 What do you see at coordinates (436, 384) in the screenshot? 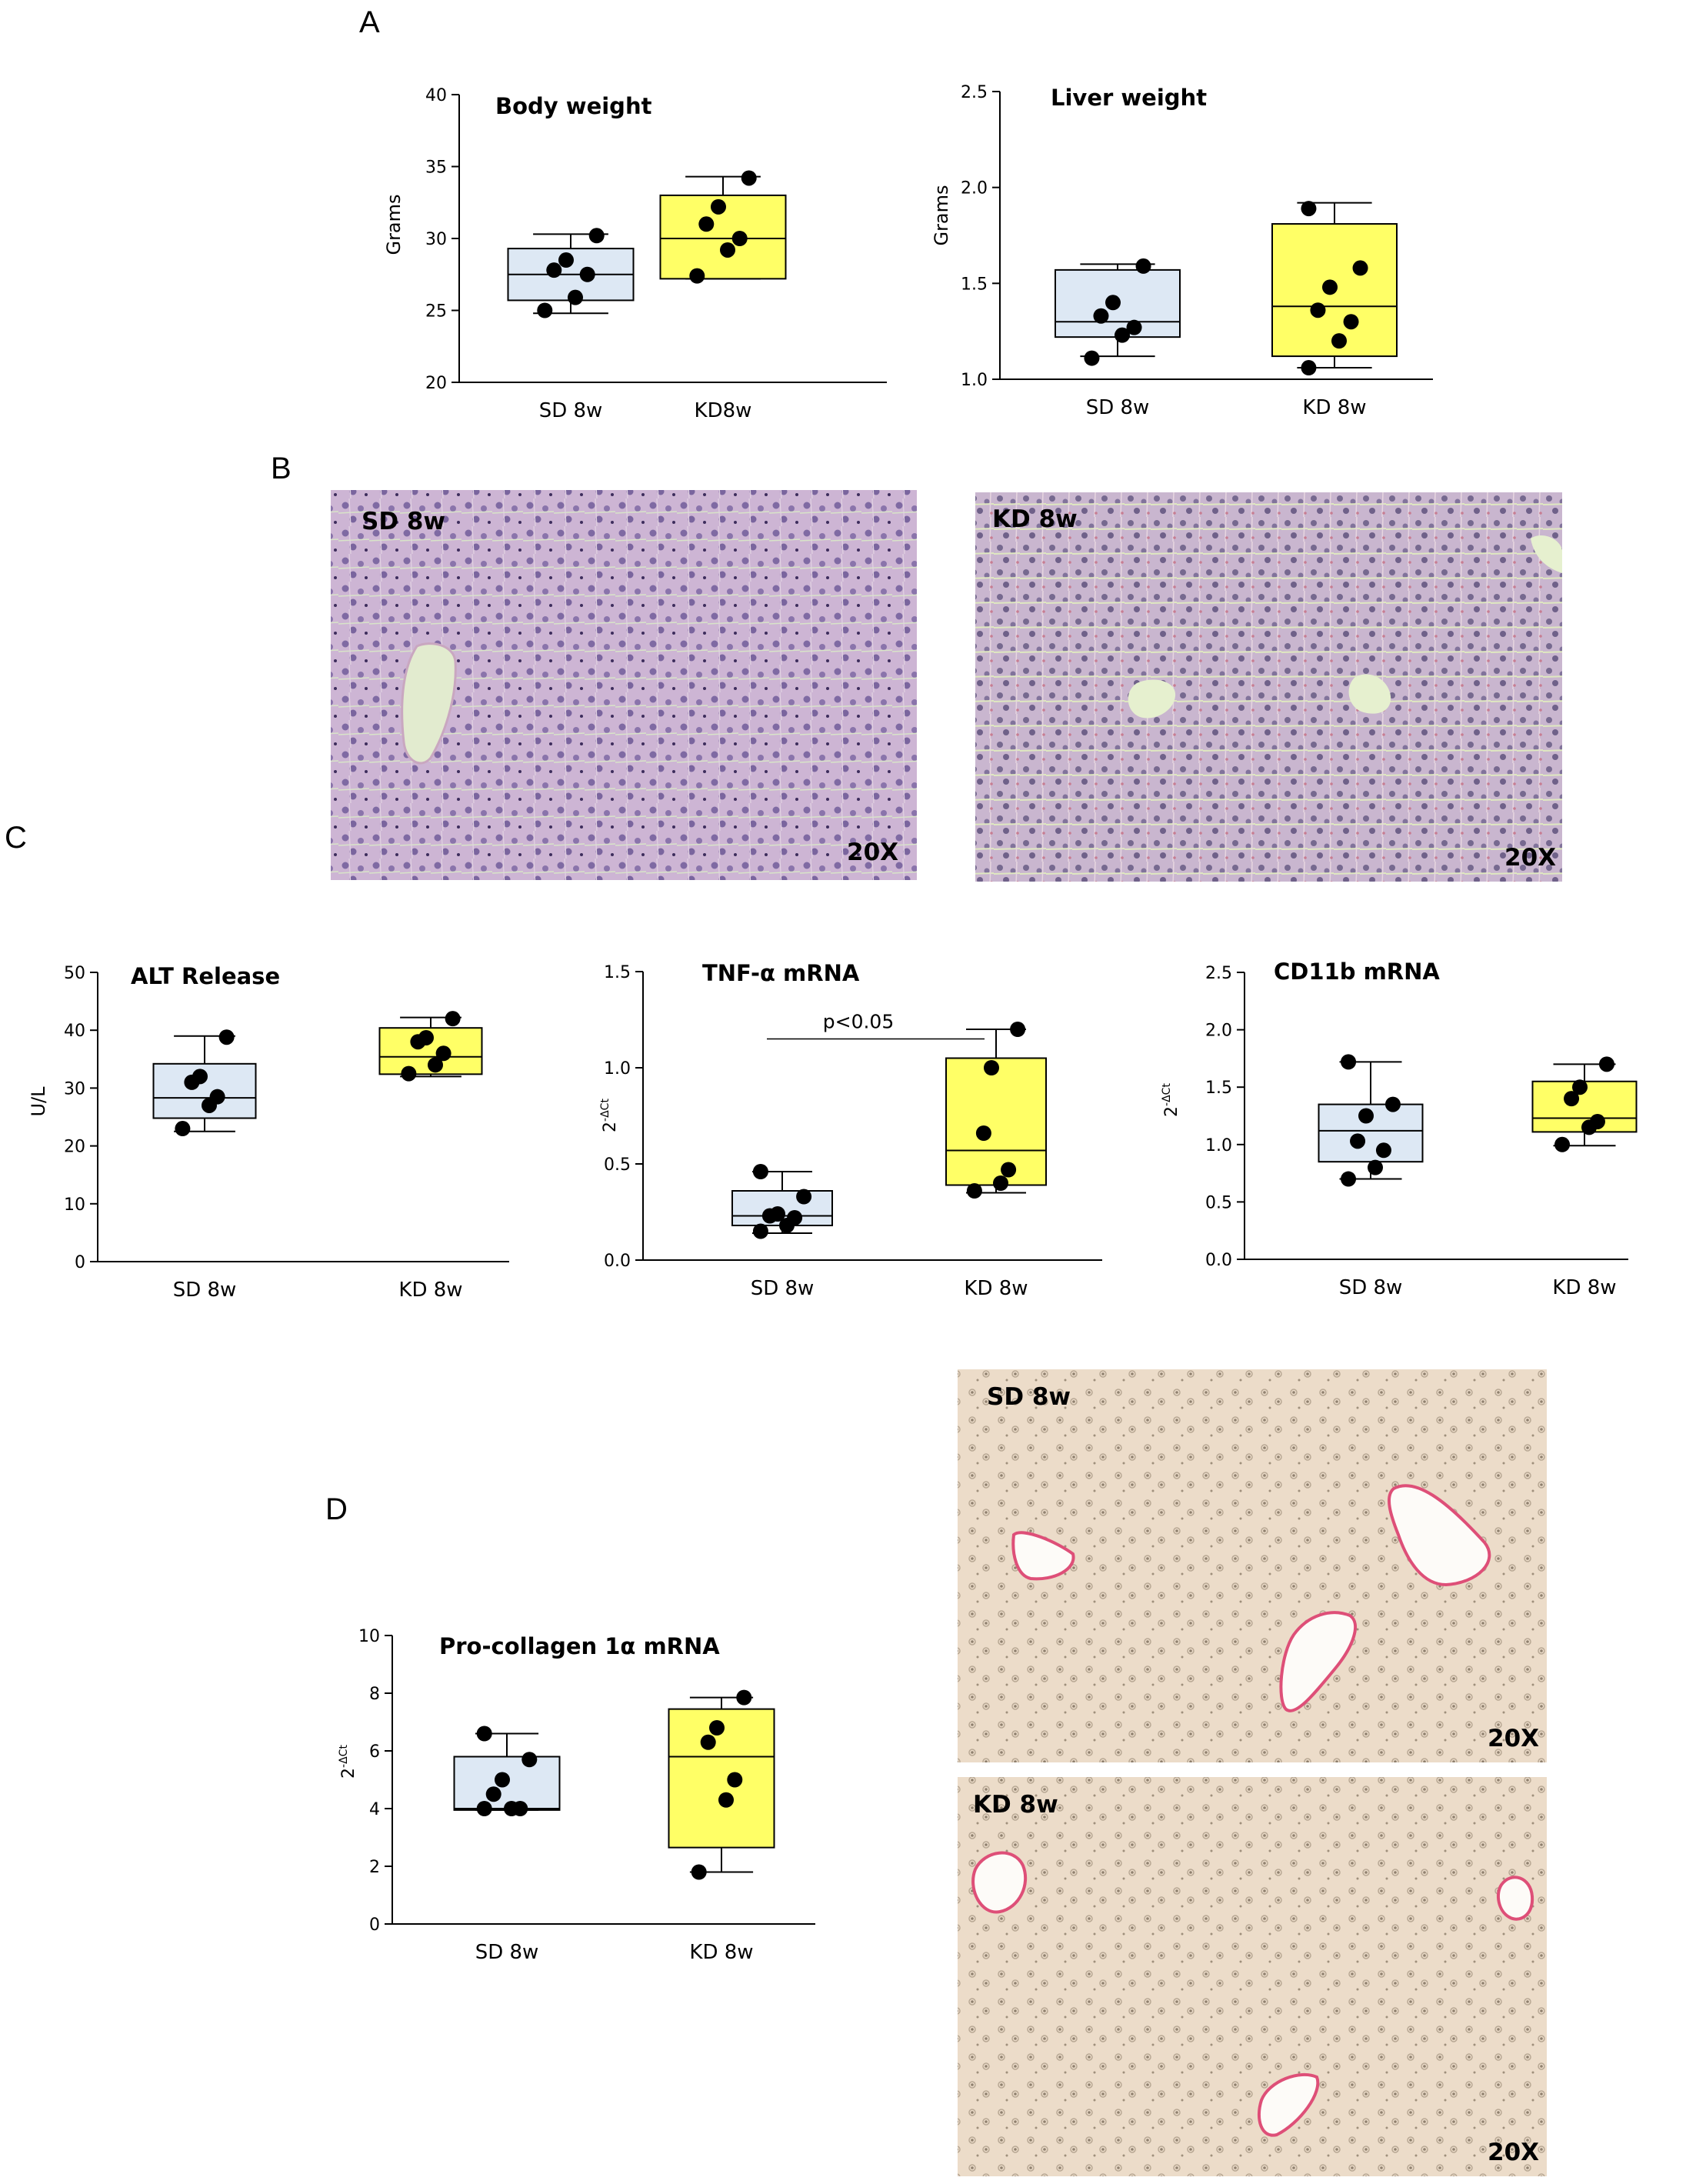
I see `y-tick-label: 20` at bounding box center [436, 384].